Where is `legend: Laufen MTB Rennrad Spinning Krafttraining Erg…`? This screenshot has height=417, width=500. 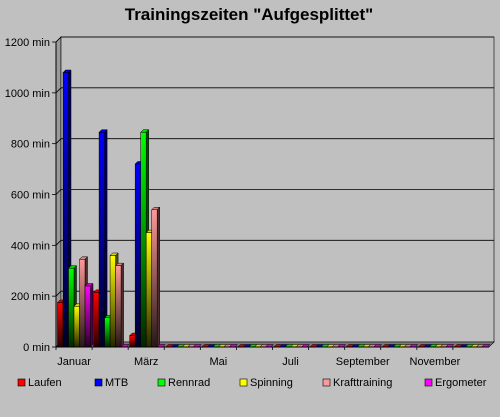 legend: Laufen MTB Rennrad Spinning Krafttraining Erg… is located at coordinates (252, 383).